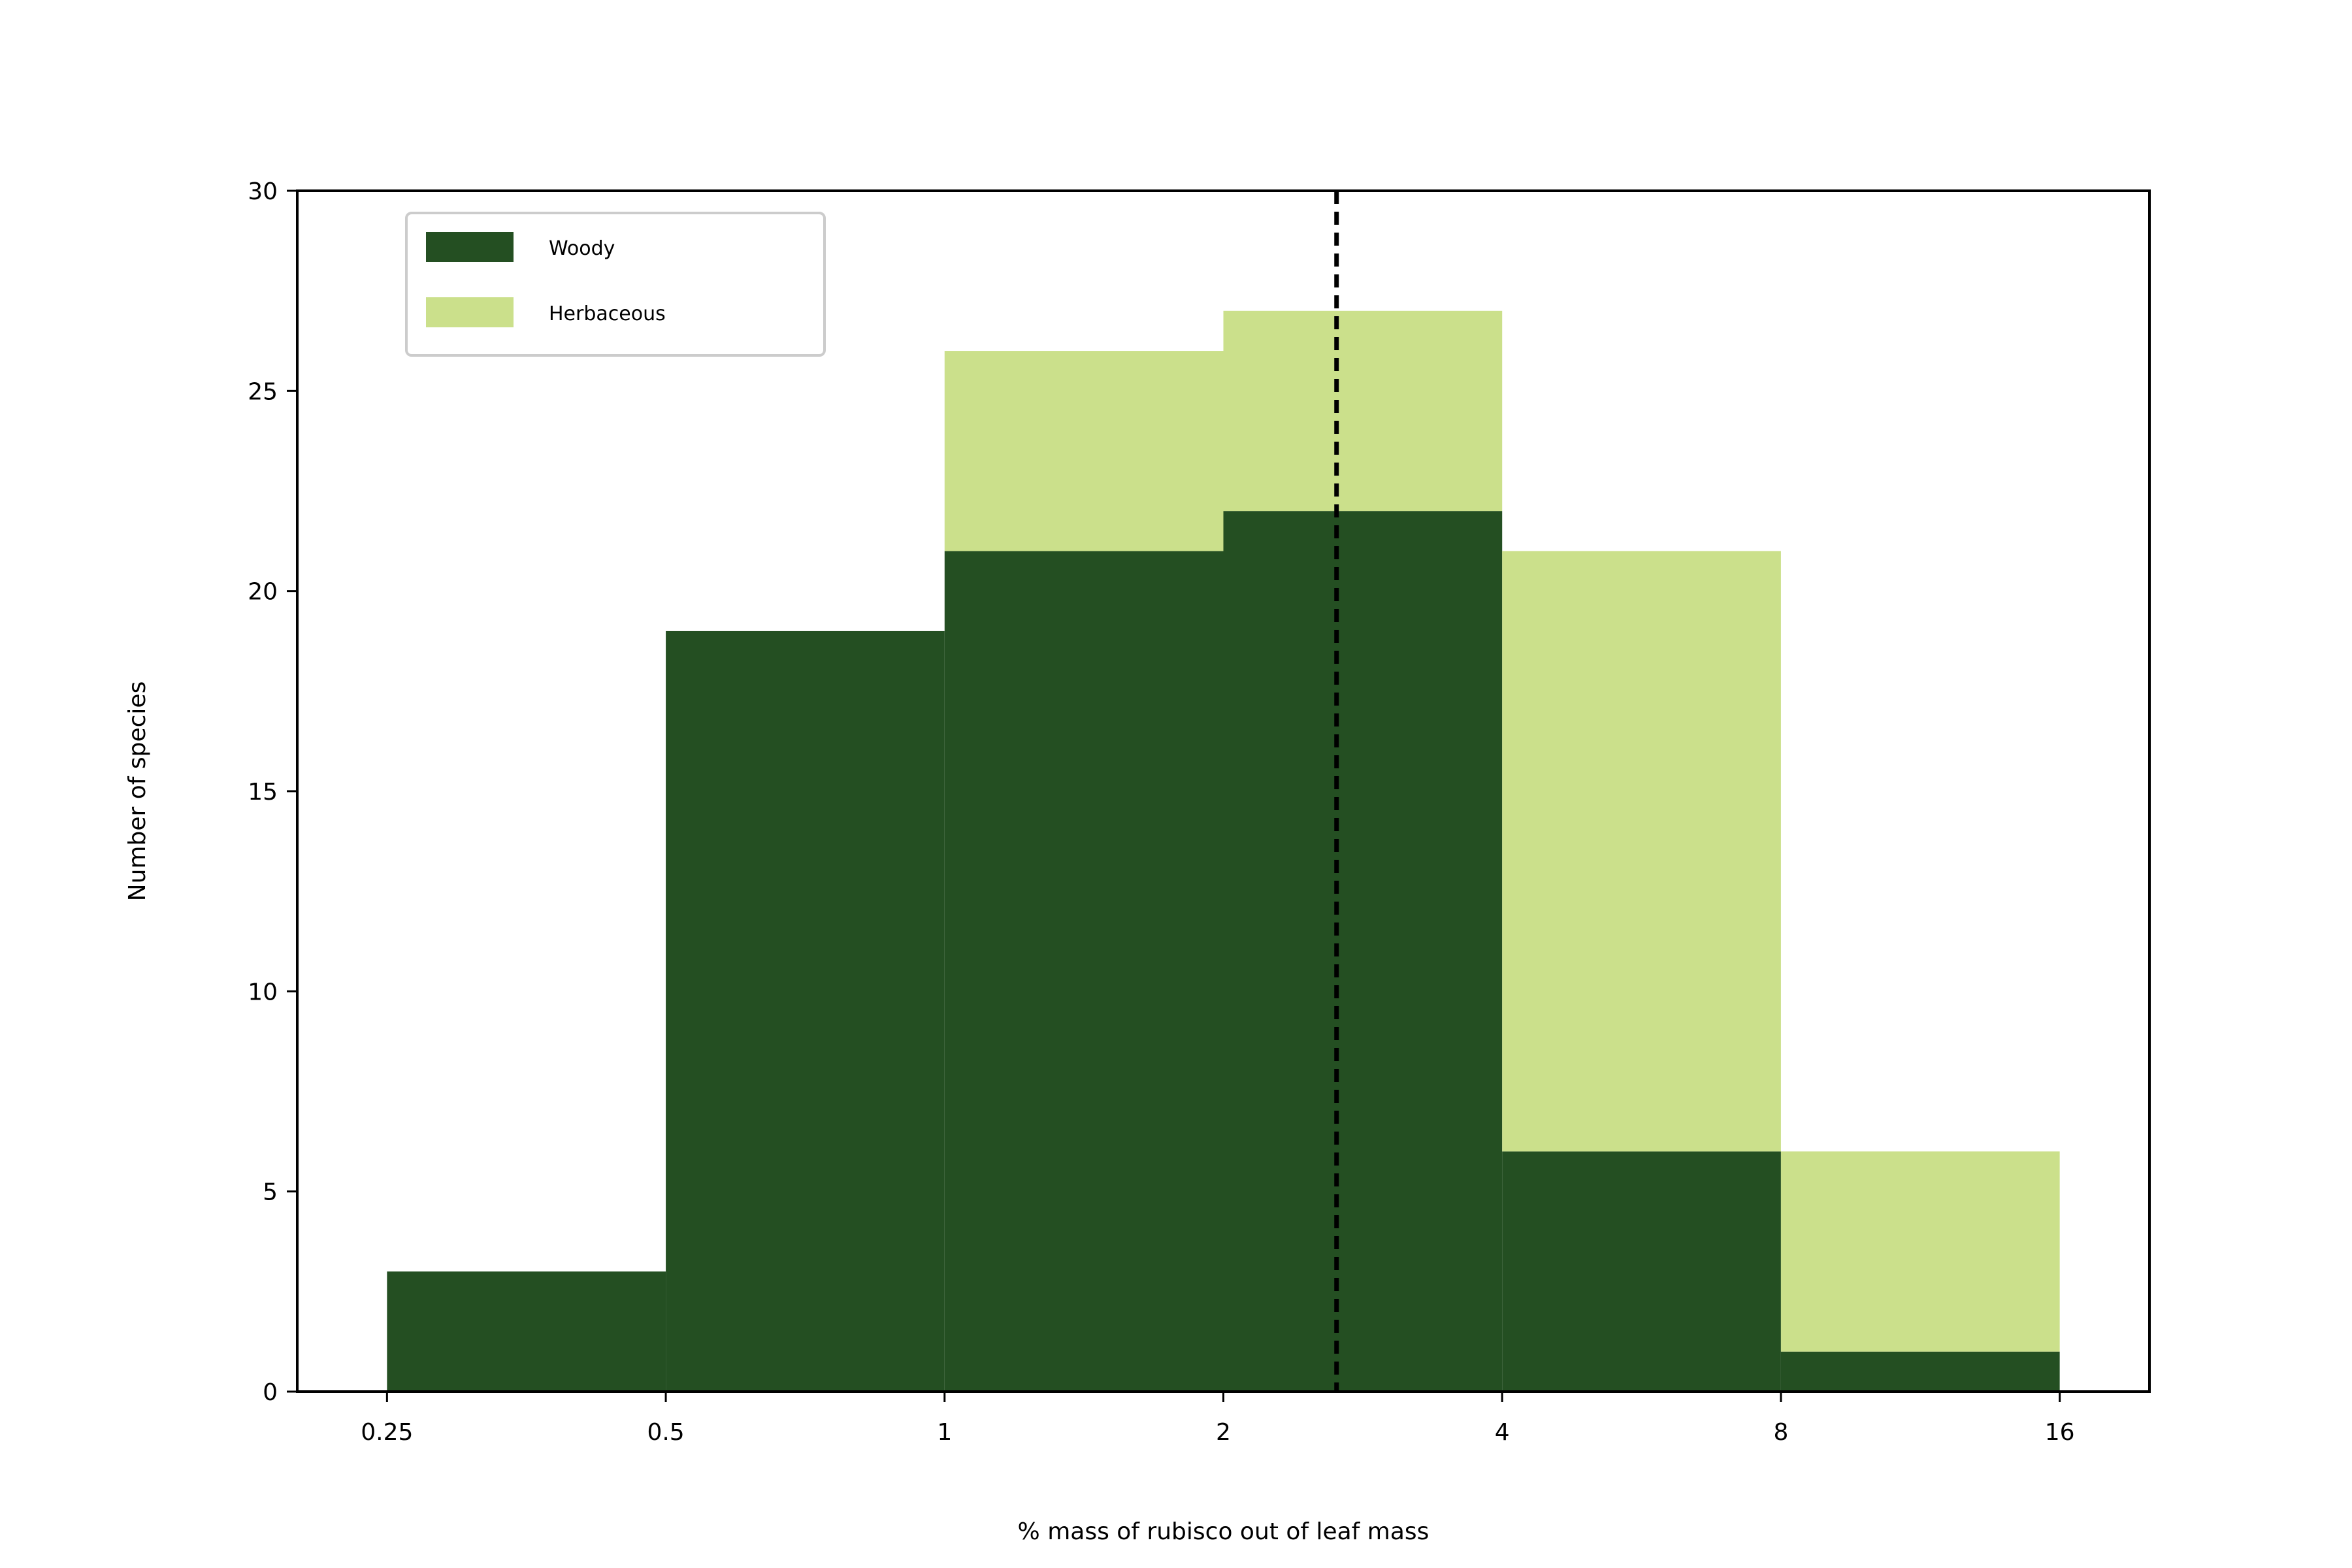  Describe the element at coordinates (470, 312) in the screenshot. I see `legend-swatch-herbaceous` at that location.